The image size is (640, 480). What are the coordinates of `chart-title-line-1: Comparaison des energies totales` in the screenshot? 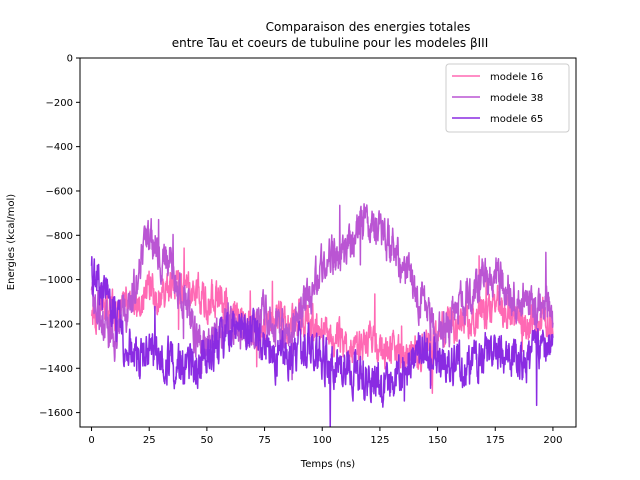 It's located at (368, 27).